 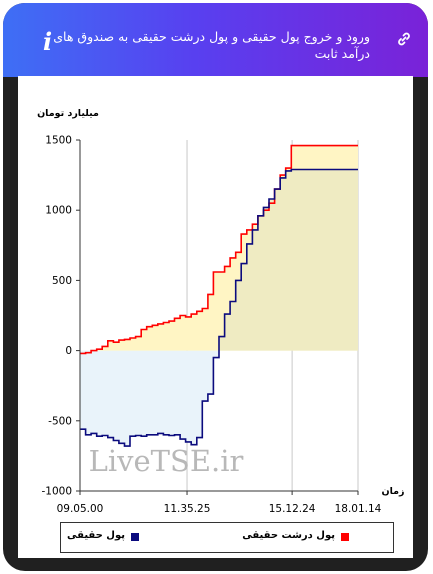 What do you see at coordinates (80, 509) in the screenshot?
I see `x-tick-label: 09.05.00` at bounding box center [80, 509].